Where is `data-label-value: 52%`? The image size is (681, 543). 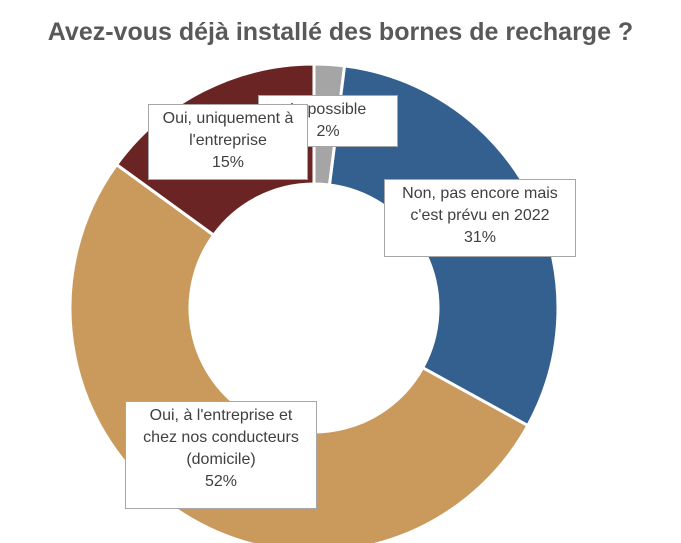 data-label-value: 52% is located at coordinates (221, 481).